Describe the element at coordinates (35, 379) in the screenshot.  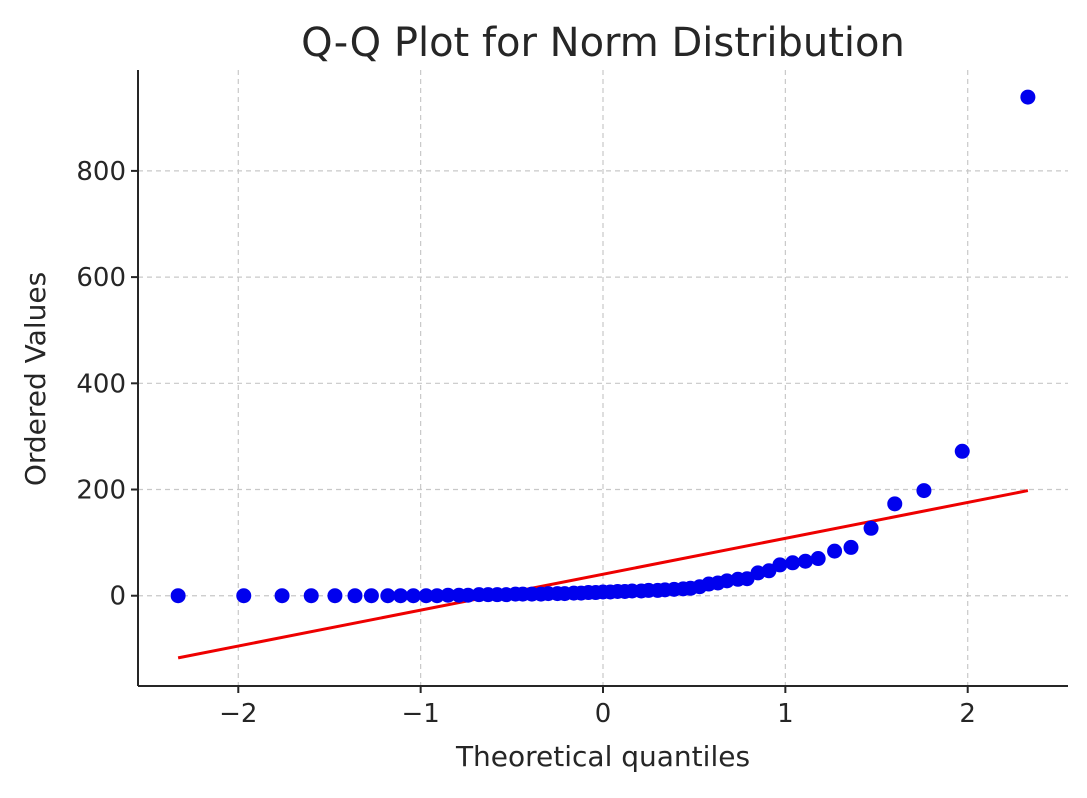
I see `y-axis-label: Ordered Values` at that location.